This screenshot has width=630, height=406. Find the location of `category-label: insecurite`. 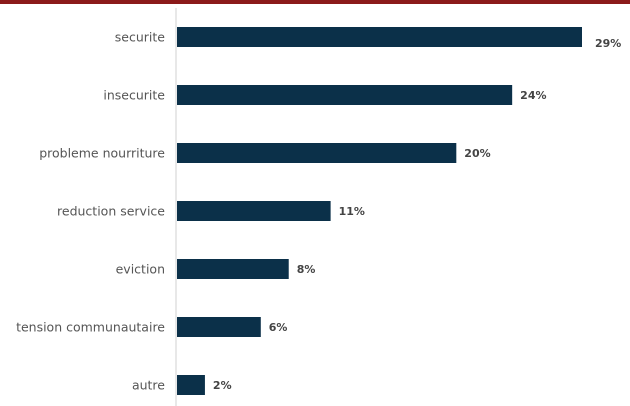

category-label: insecurite is located at coordinates (134, 95).